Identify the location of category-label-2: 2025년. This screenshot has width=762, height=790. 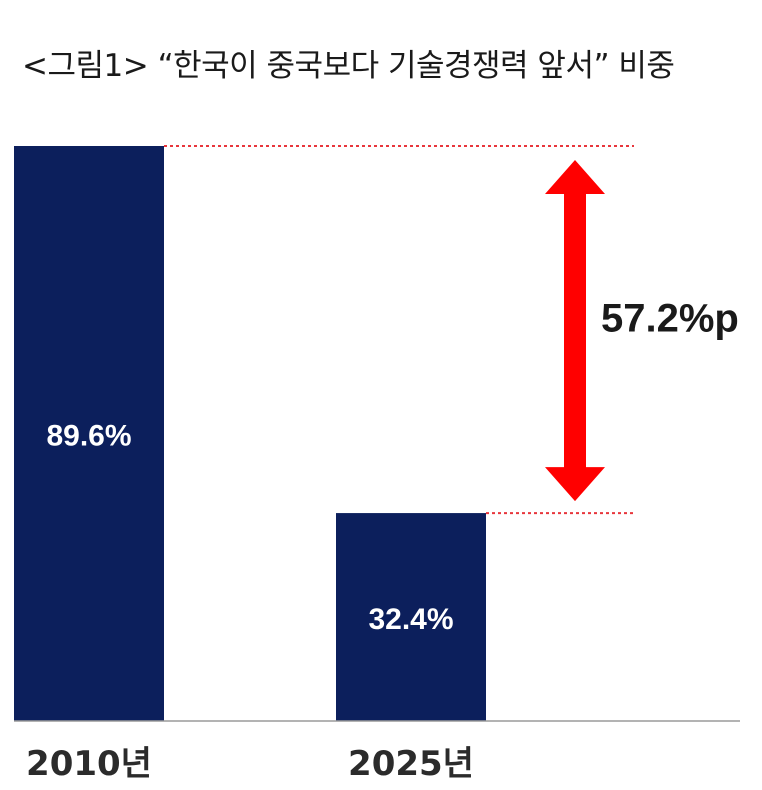
(411, 764).